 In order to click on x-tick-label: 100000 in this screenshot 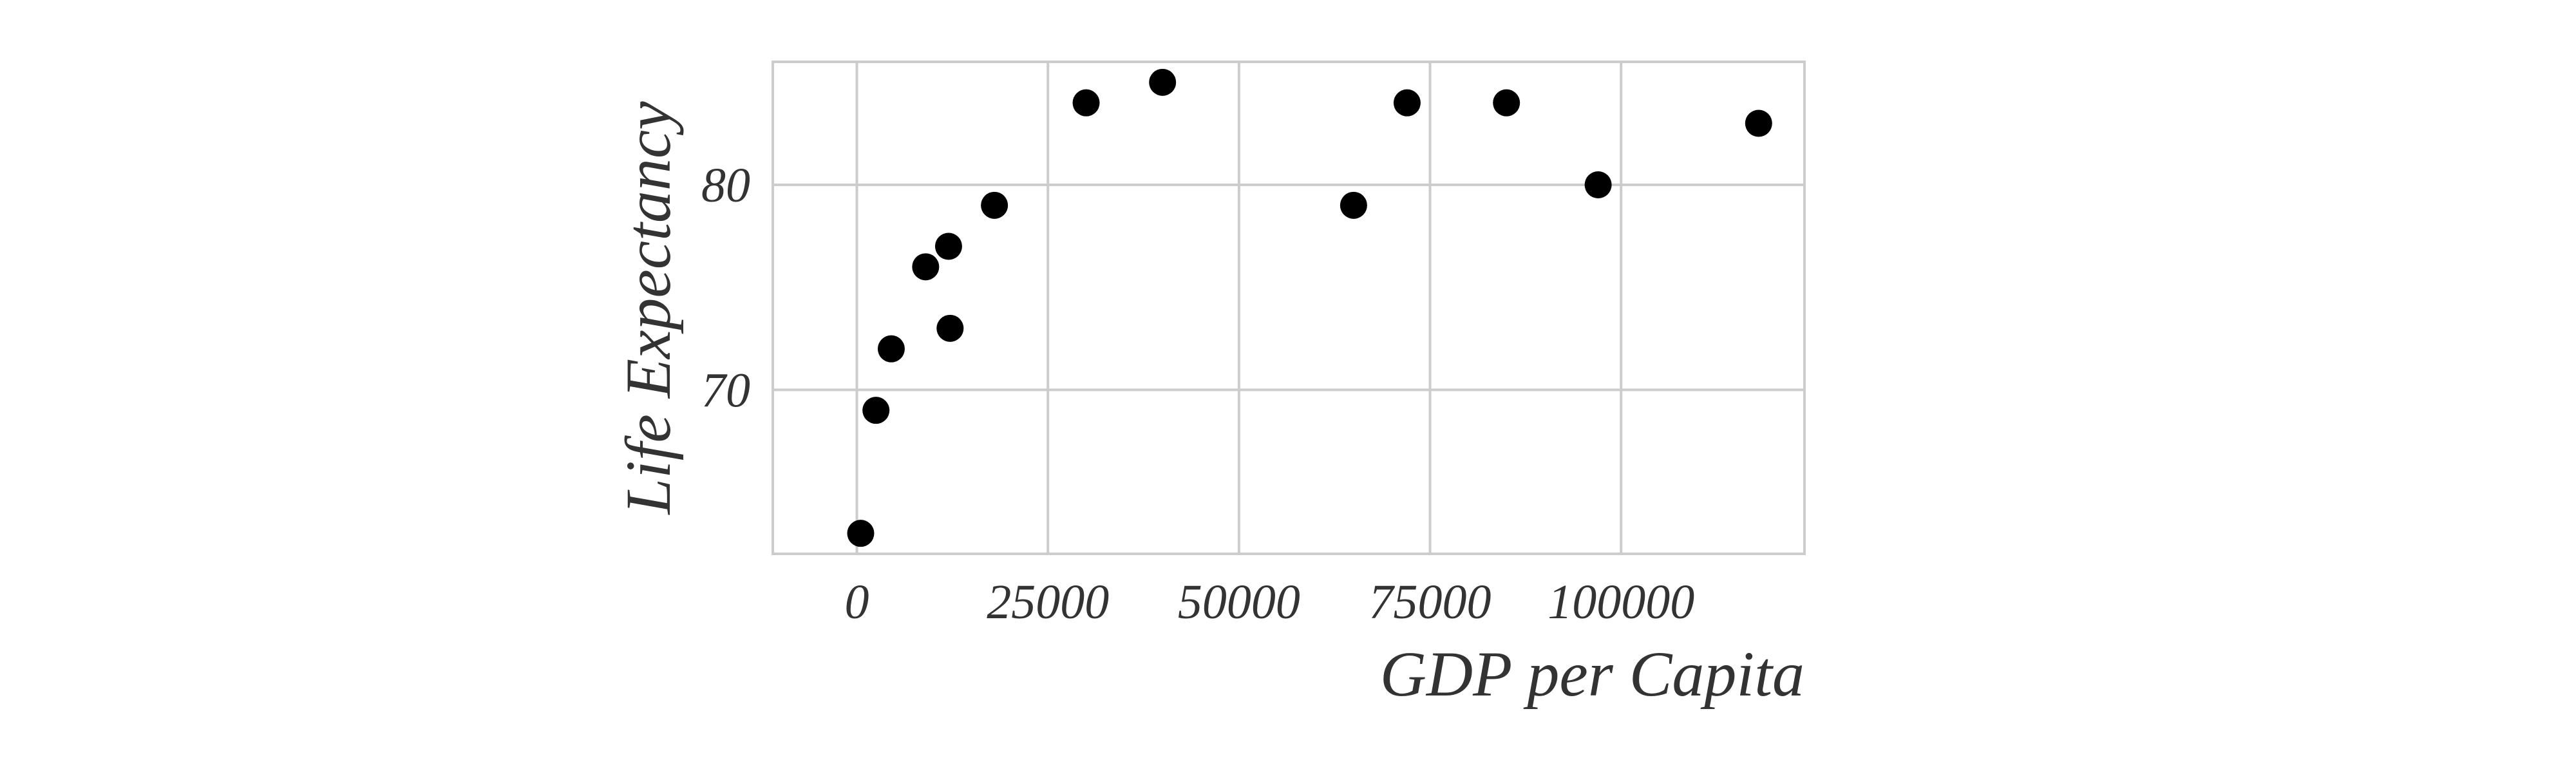, I will do `click(1621, 602)`.